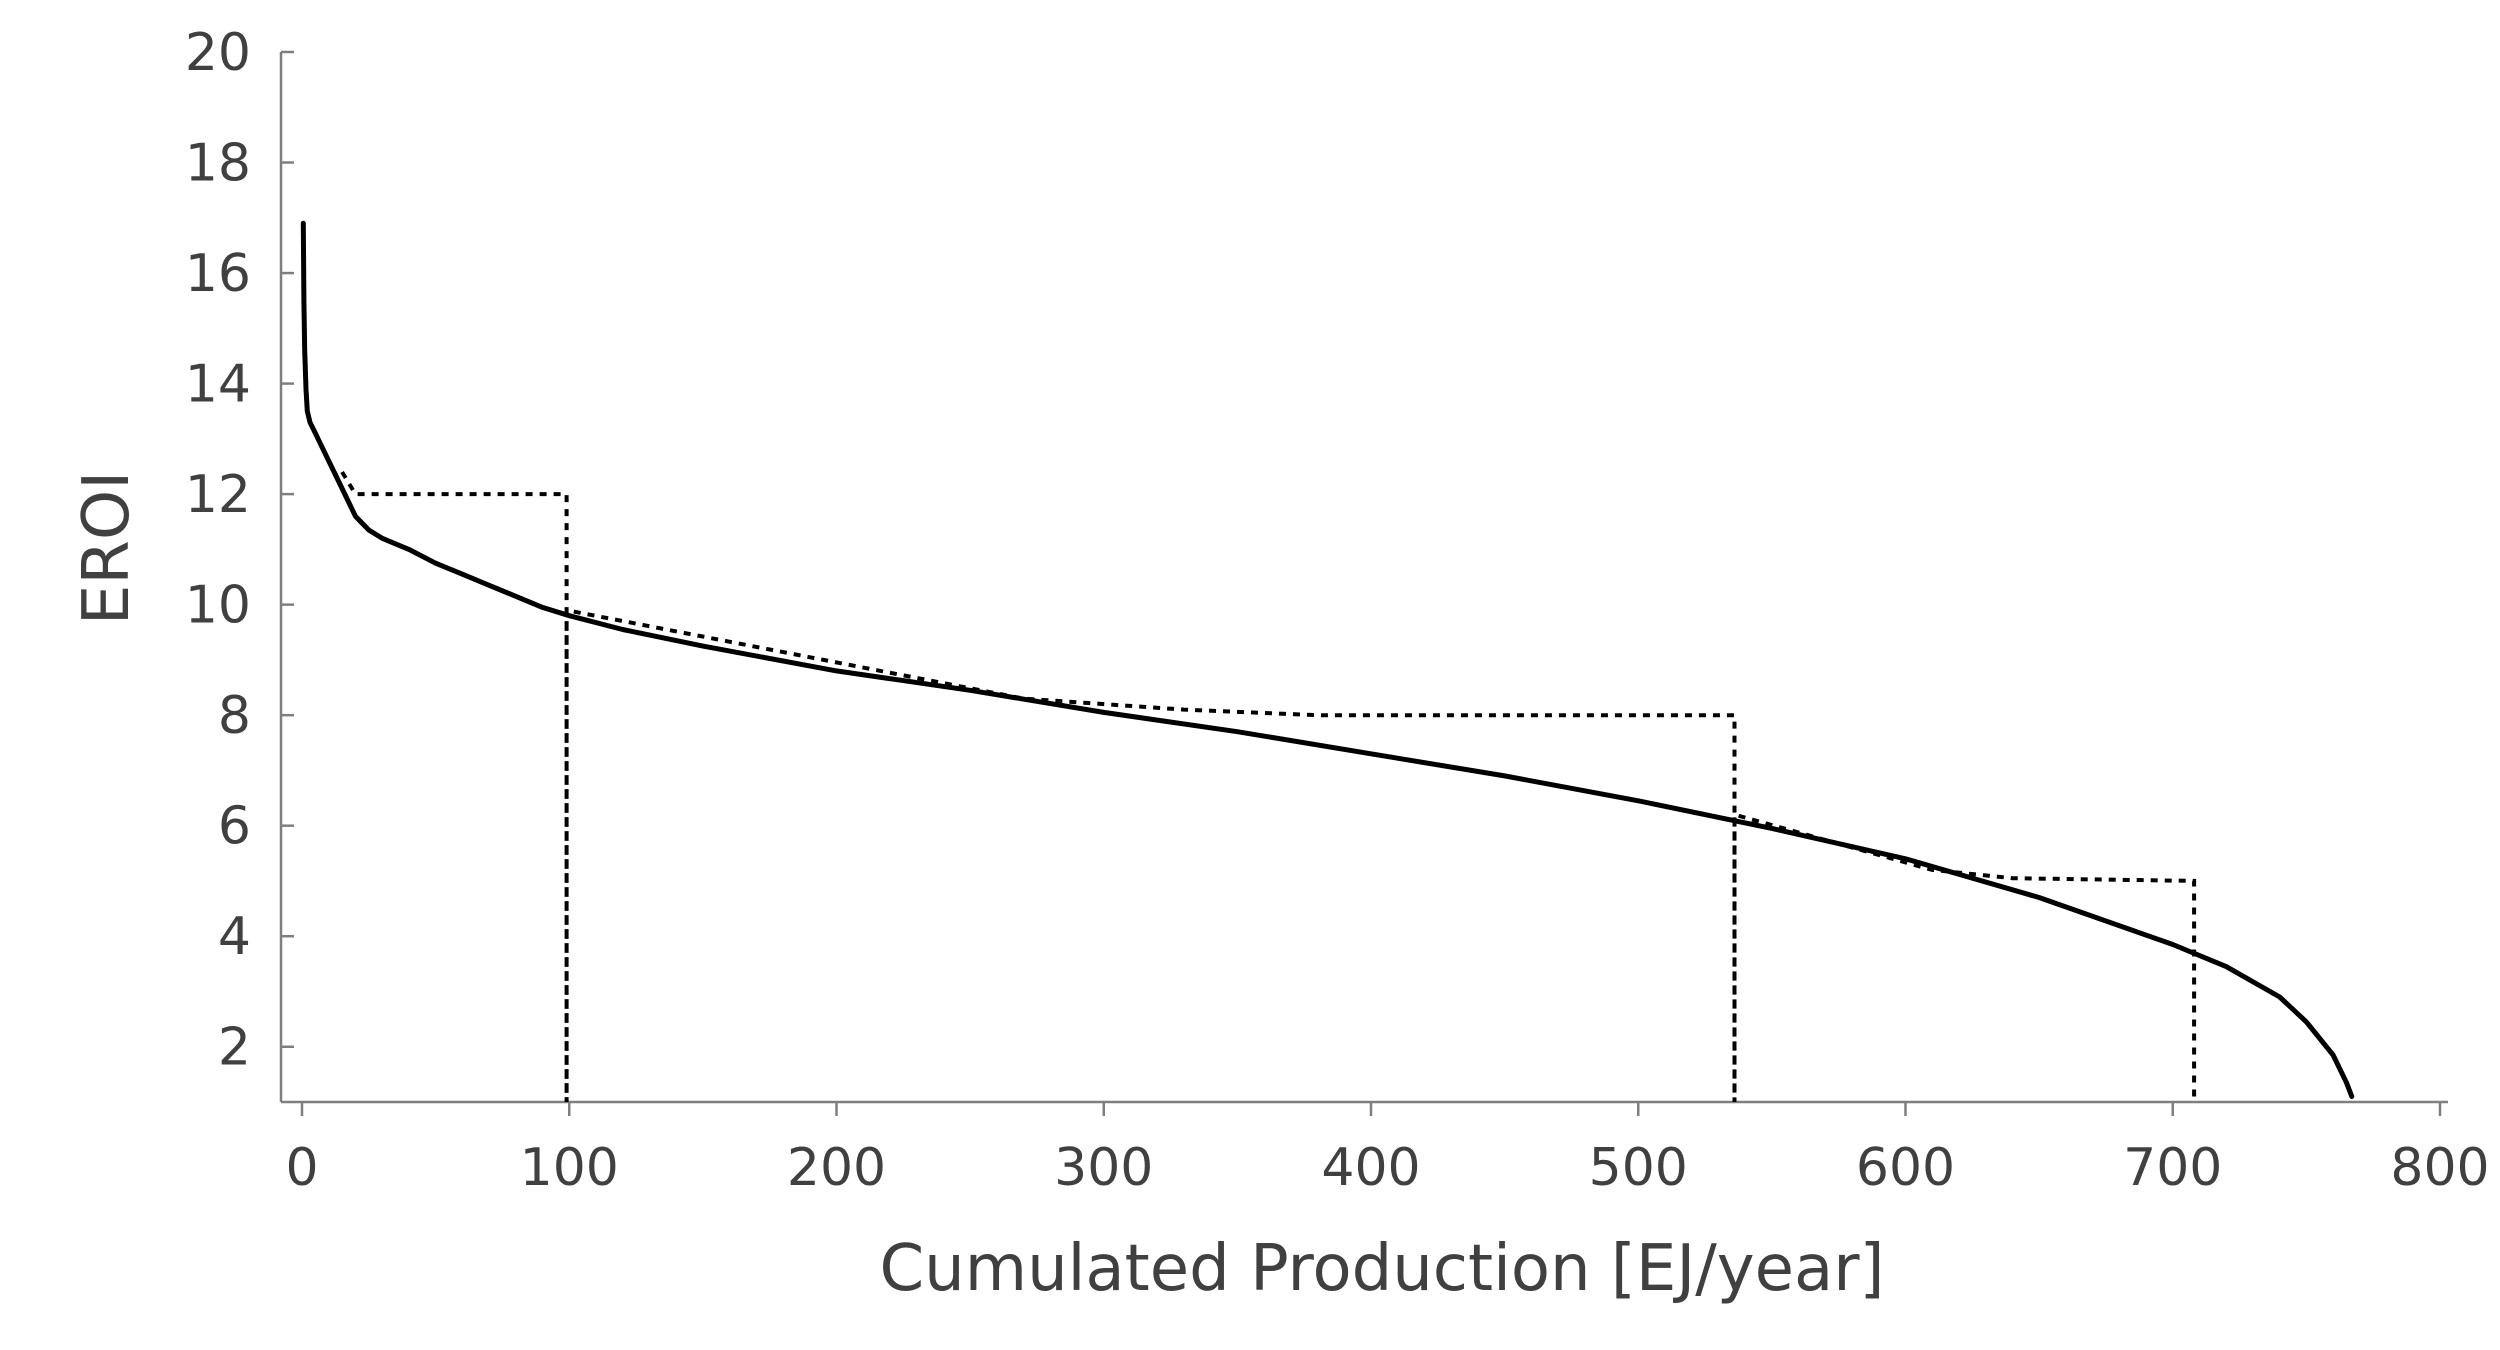 The width and height of the screenshot is (2500, 1350). What do you see at coordinates (1381, 1269) in the screenshot?
I see `x-axis-label: Cumulated Production [EJ/year]` at bounding box center [1381, 1269].